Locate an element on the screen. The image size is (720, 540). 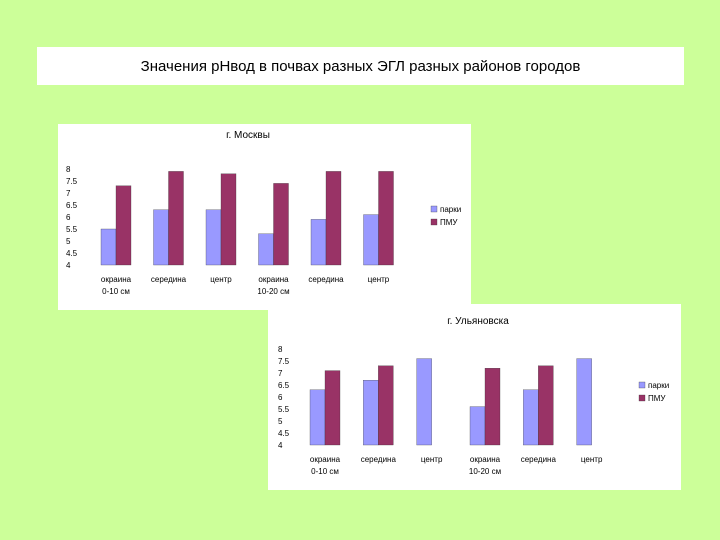
chart-title: г. Москвы is located at coordinates (248, 135).